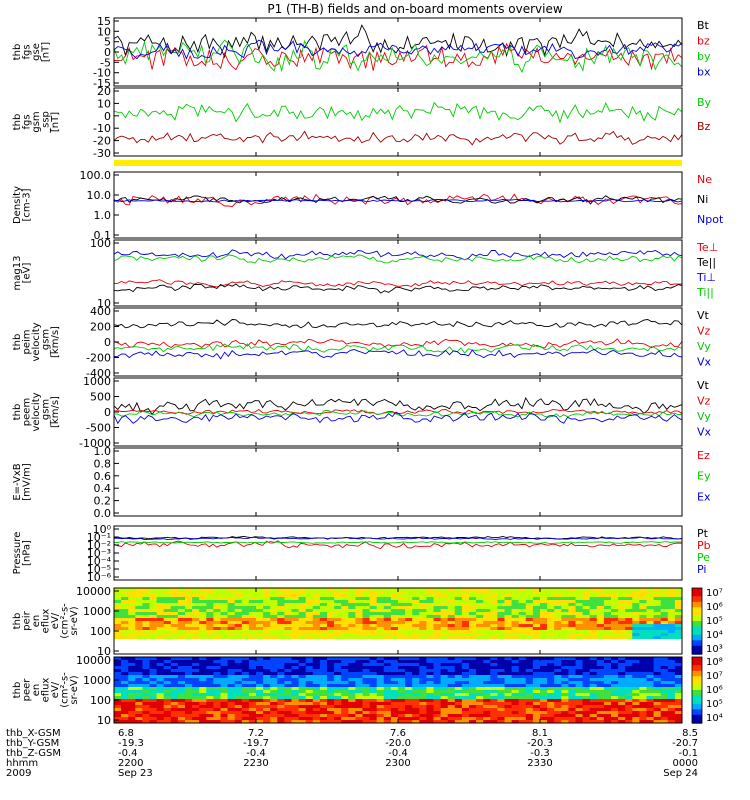 The height and width of the screenshot is (800, 750). What do you see at coordinates (256, 753) in the screenshot?
I see `x-value-z: -0.4` at bounding box center [256, 753].